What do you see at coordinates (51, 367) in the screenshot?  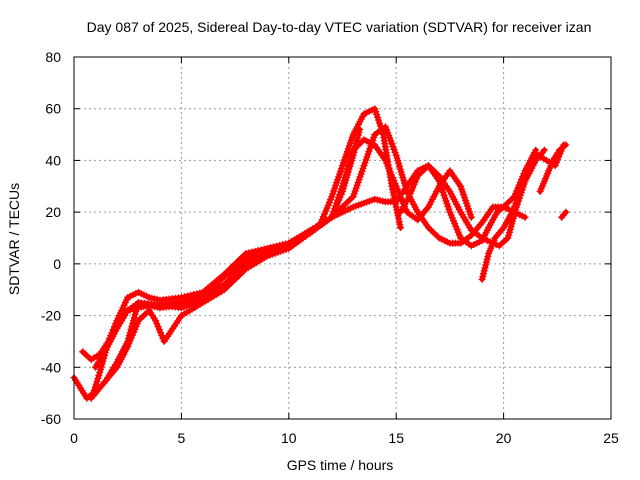 I see `y-tick-label: -40` at bounding box center [51, 367].